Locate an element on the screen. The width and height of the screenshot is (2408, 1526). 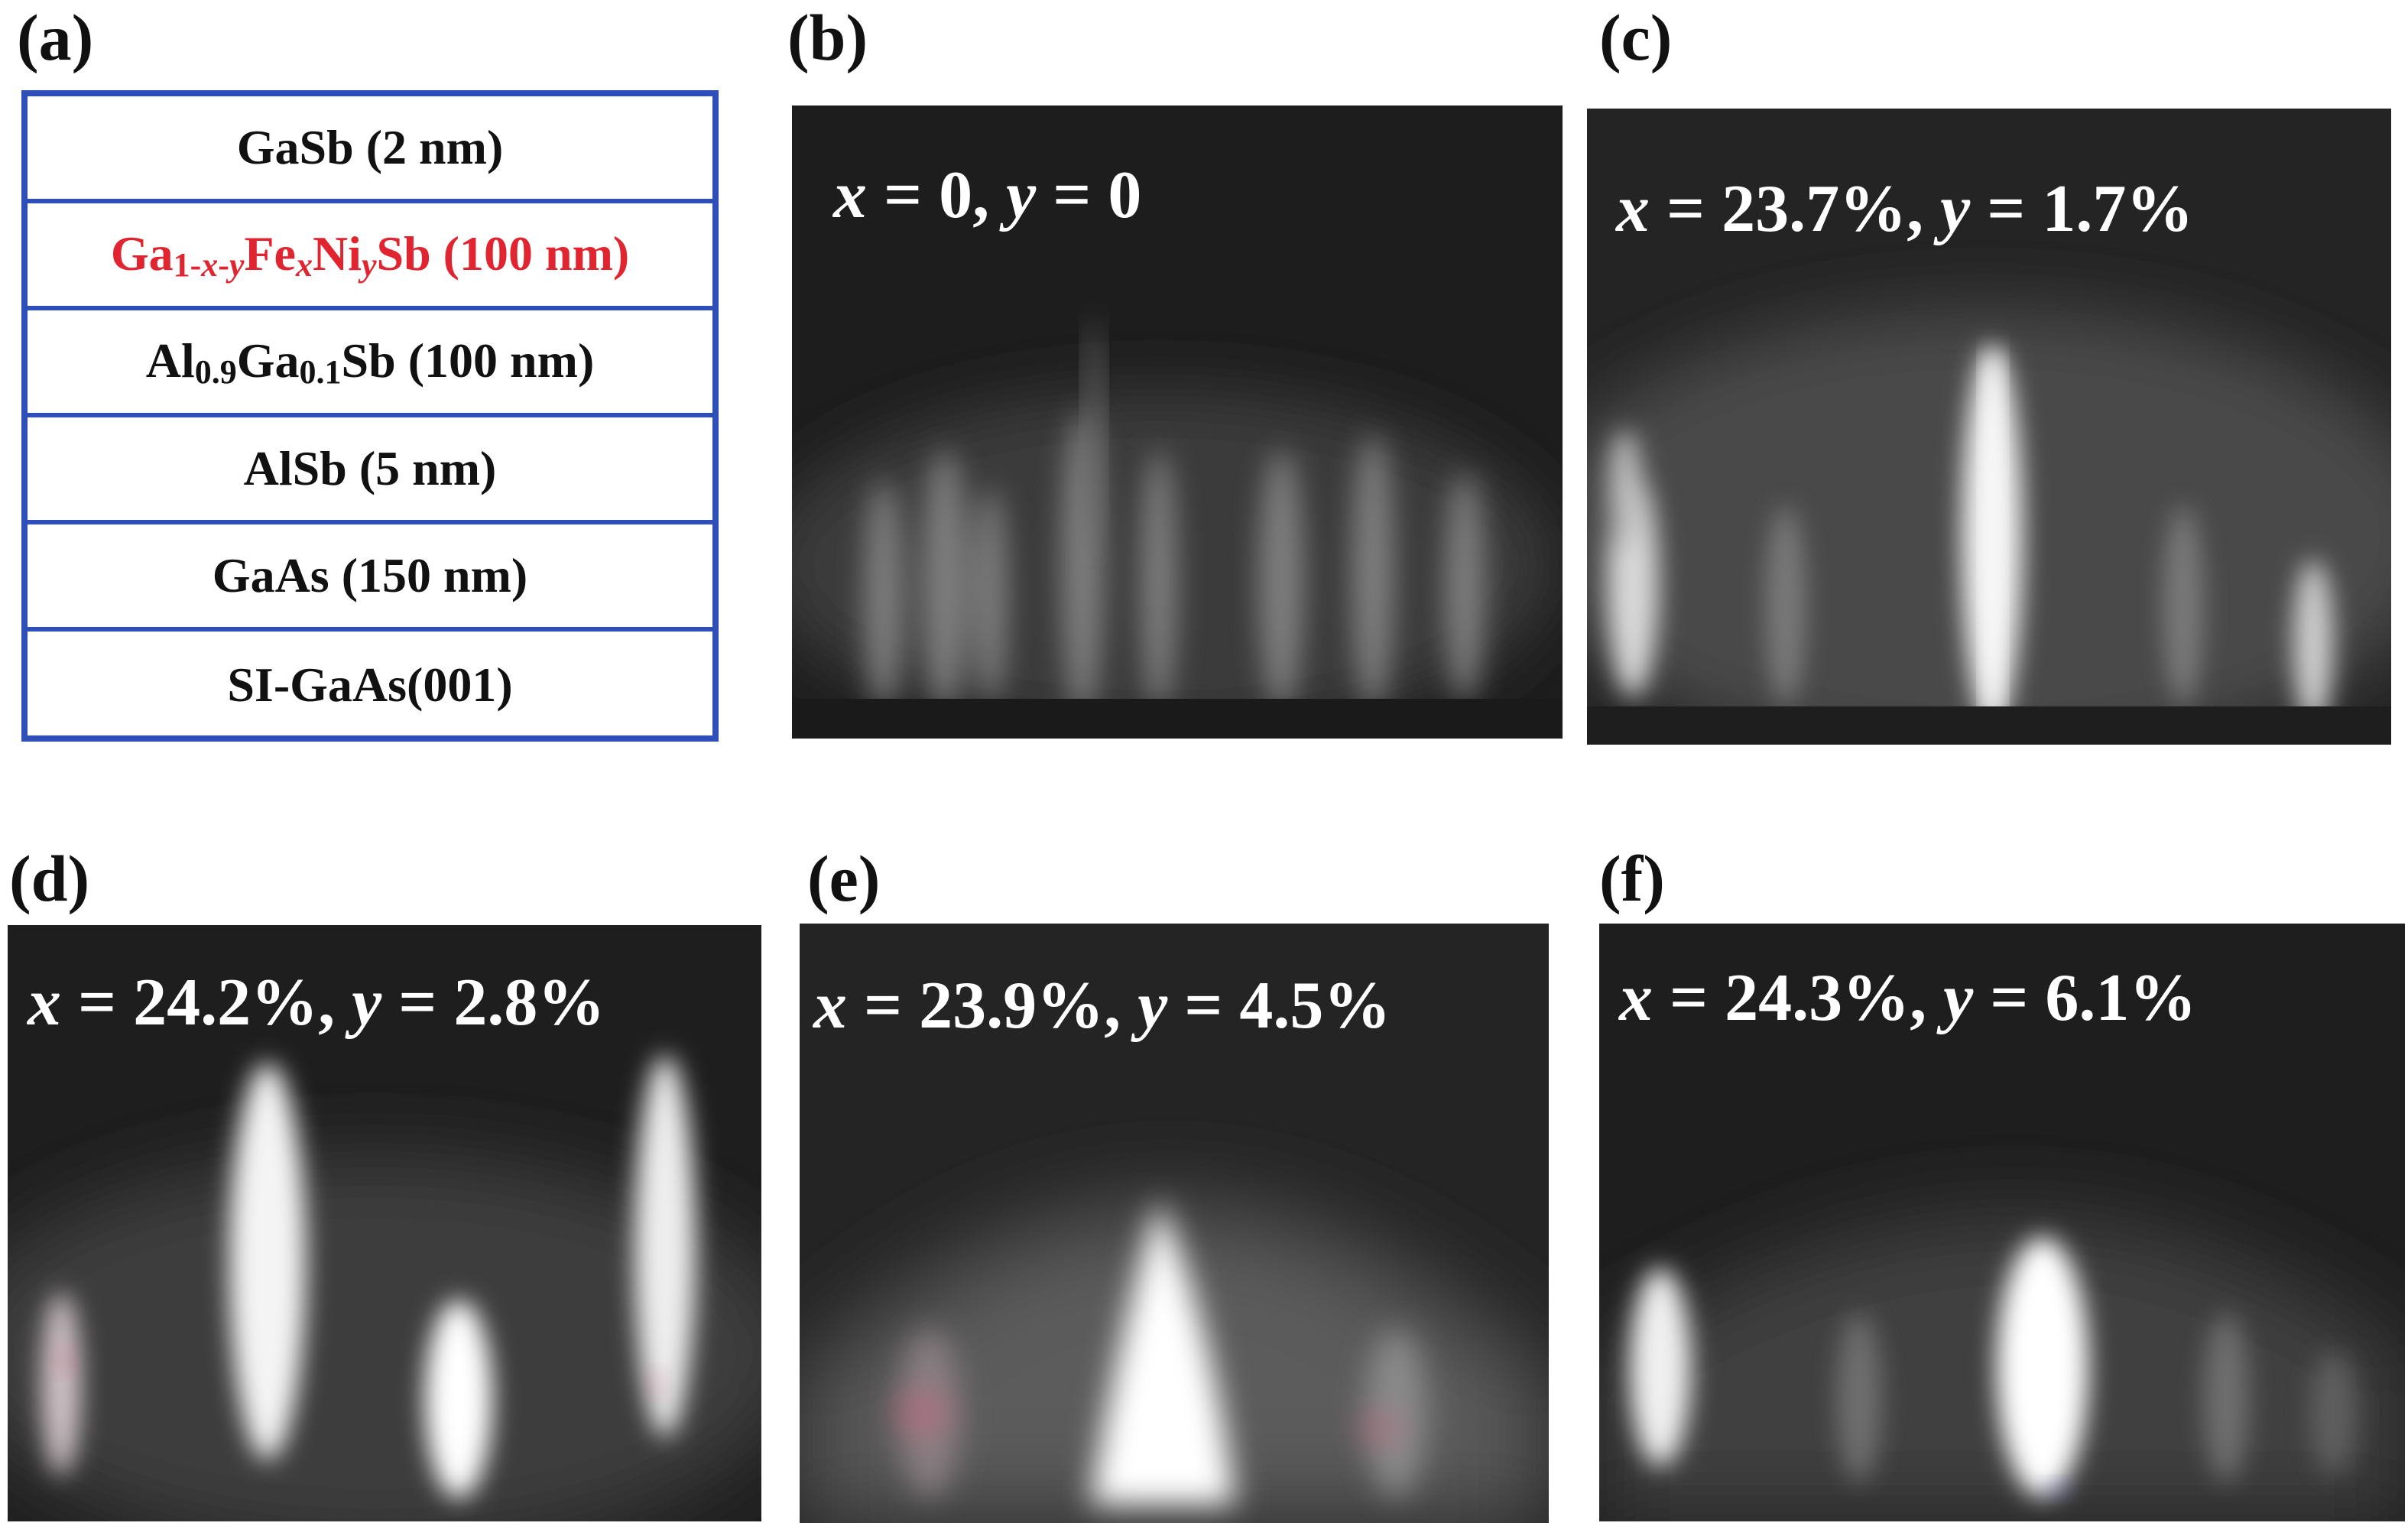
rheed-image-e: x = 23.9%, y = 4.5% is located at coordinates (1175, 1224).